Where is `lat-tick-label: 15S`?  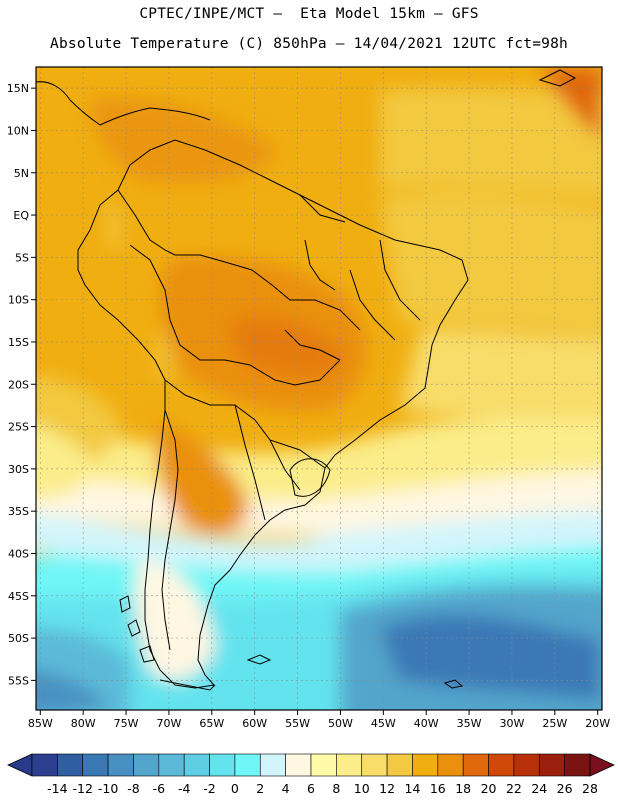 lat-tick-label: 15S is located at coordinates (18, 342).